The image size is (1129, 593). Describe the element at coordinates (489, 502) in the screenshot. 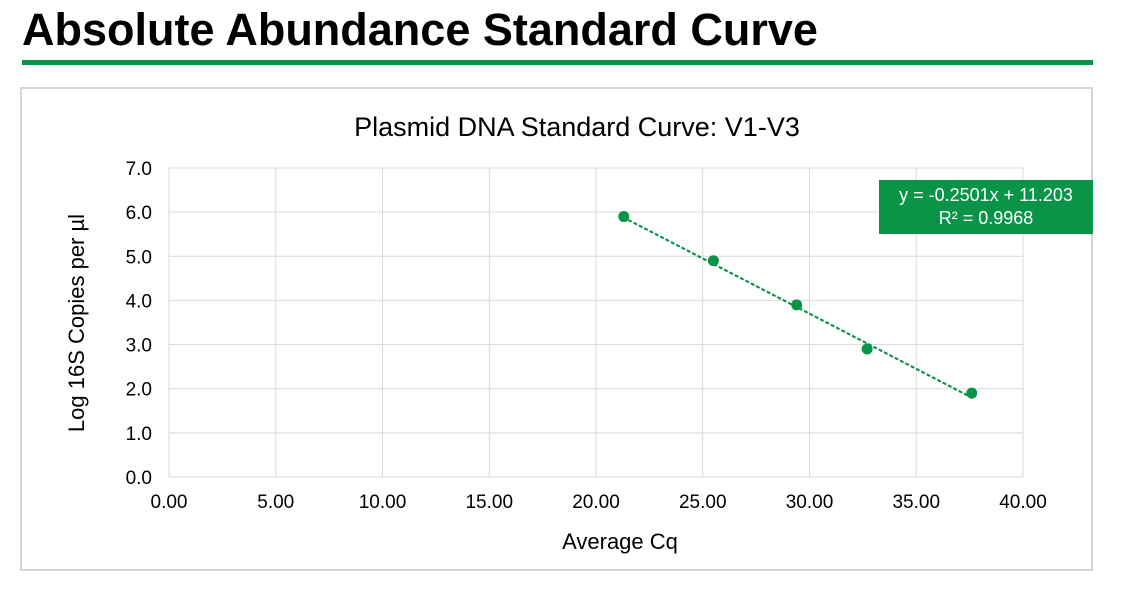

I see `x-tick-label: 15.00` at that location.